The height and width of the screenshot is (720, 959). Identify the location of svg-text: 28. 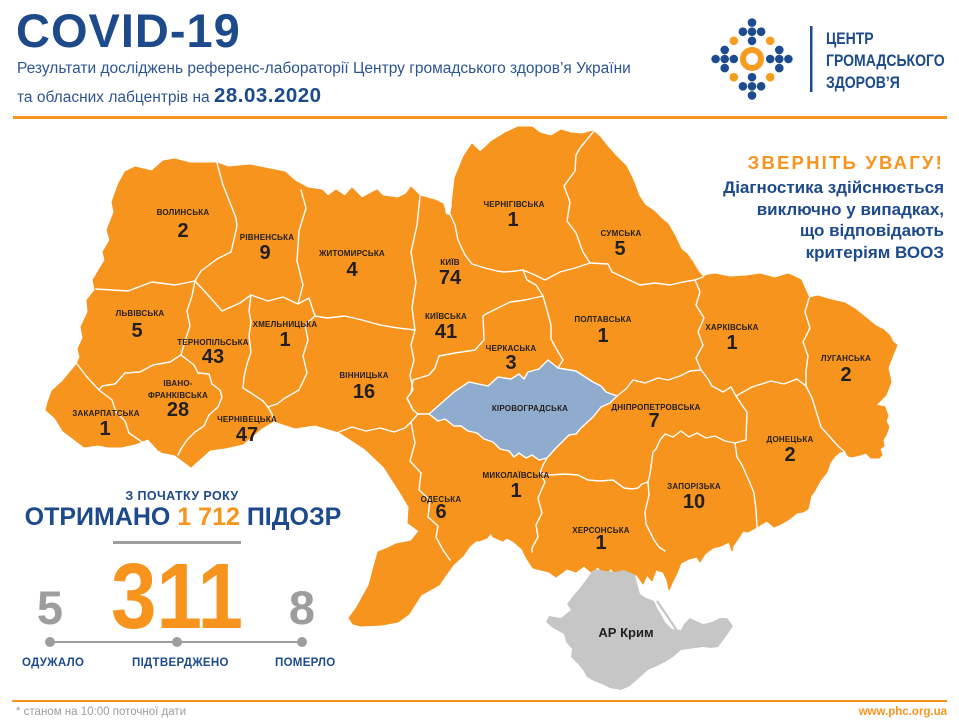
(178, 410).